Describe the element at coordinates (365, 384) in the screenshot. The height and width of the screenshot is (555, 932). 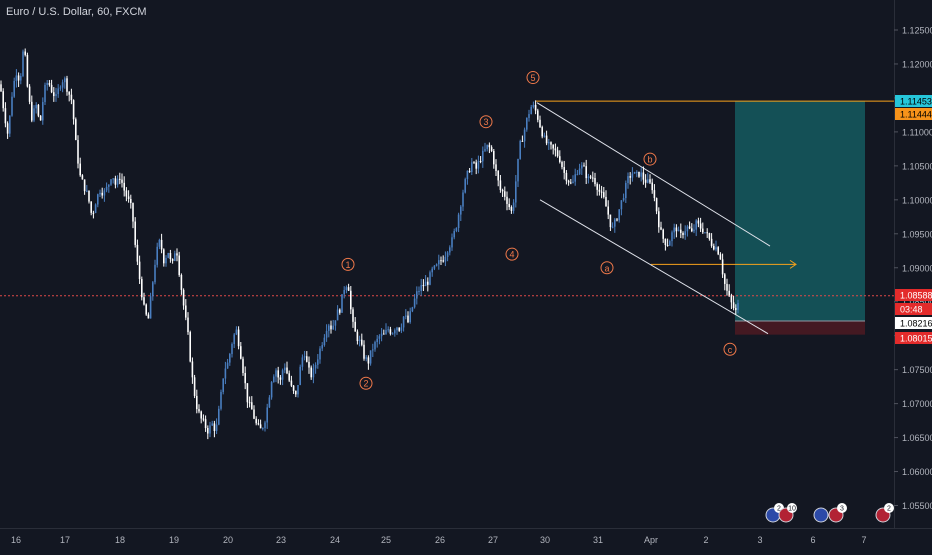
I see `wave-label: 2` at that location.